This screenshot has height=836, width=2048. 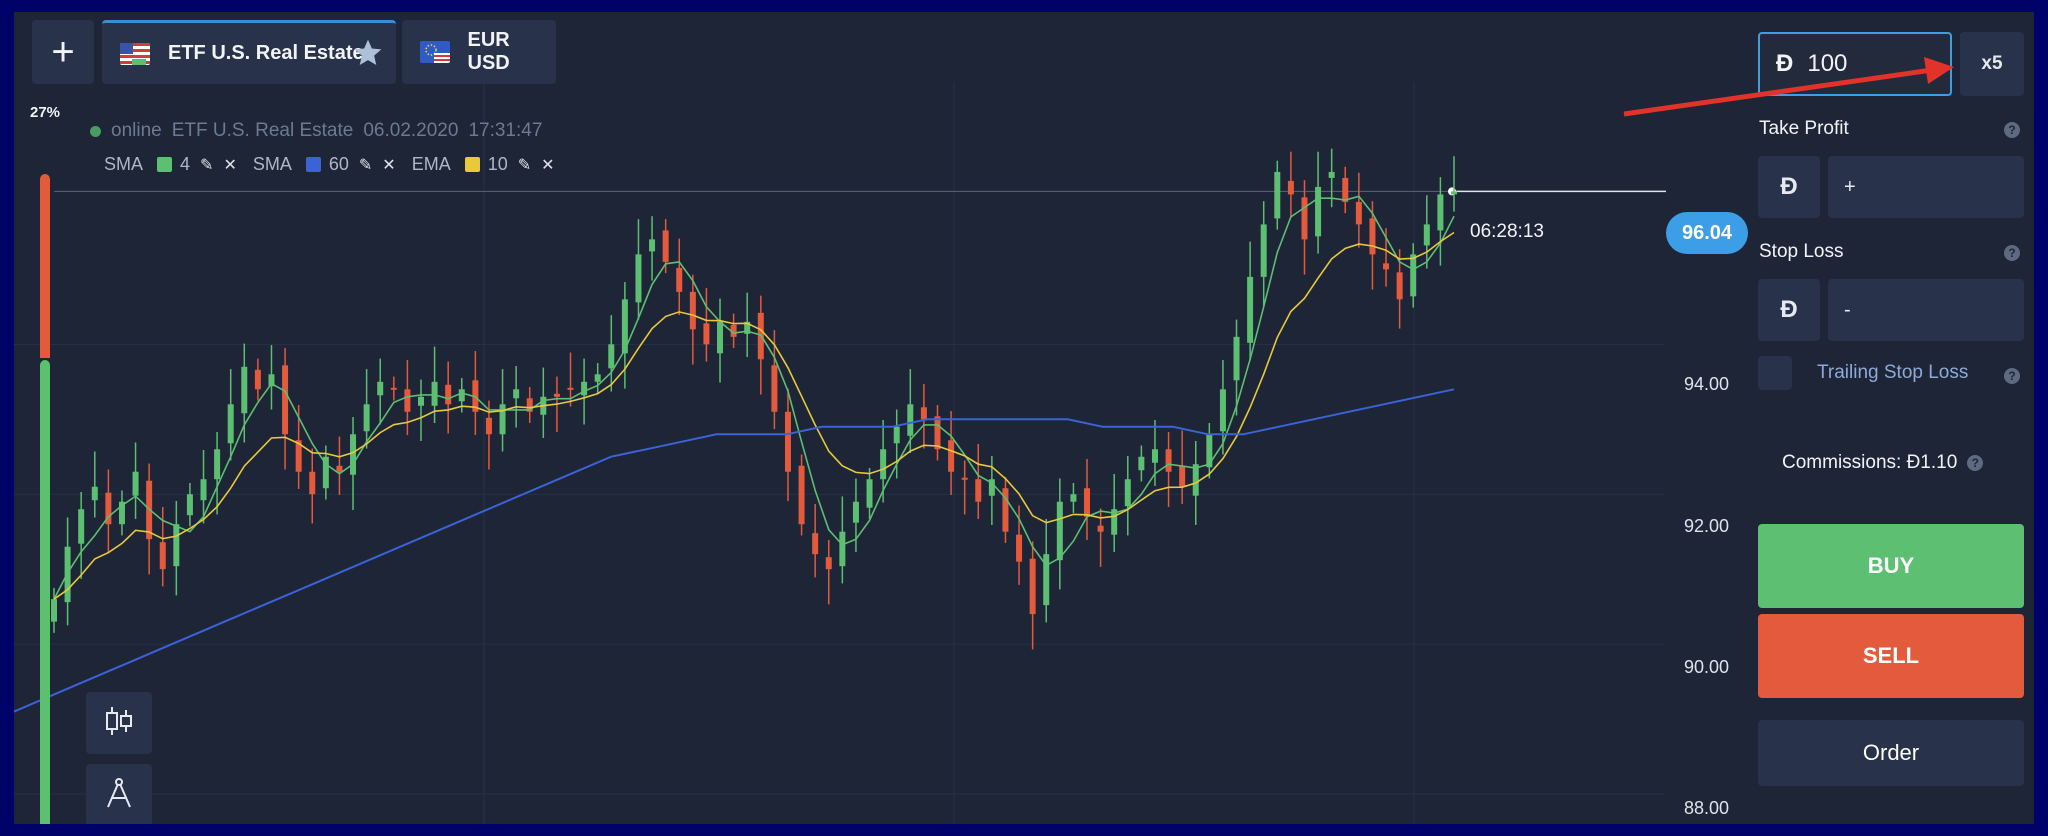 What do you see at coordinates (1926, 187) in the screenshot?
I see `take-profit-input: +` at bounding box center [1926, 187].